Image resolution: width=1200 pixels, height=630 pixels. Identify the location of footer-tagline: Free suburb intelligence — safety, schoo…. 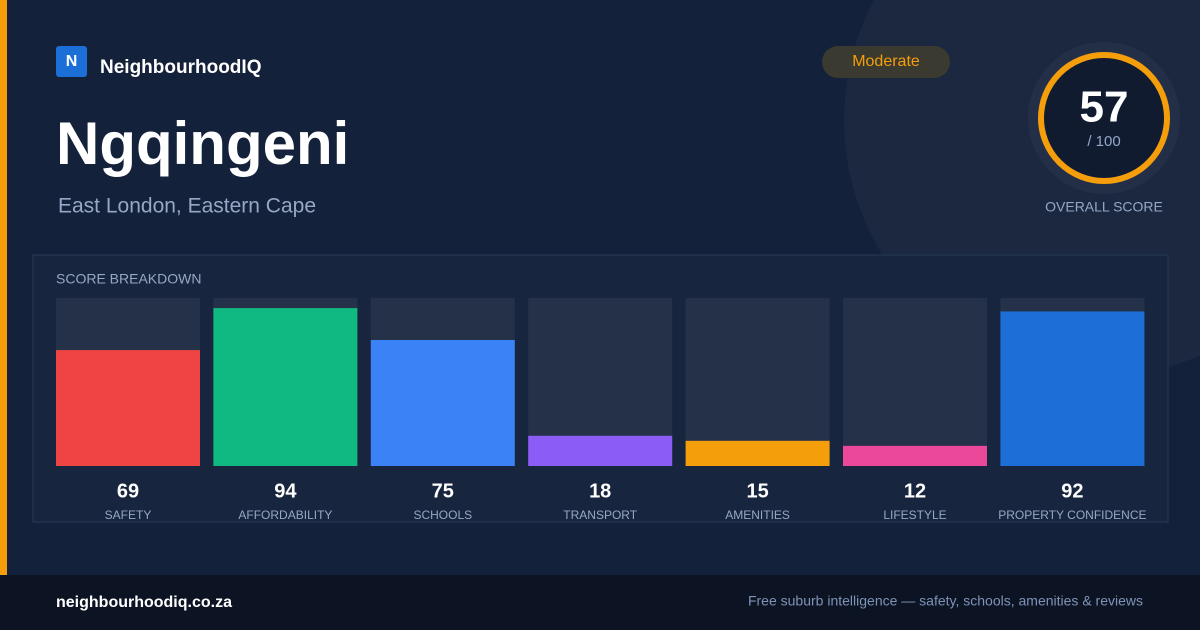
(945, 601).